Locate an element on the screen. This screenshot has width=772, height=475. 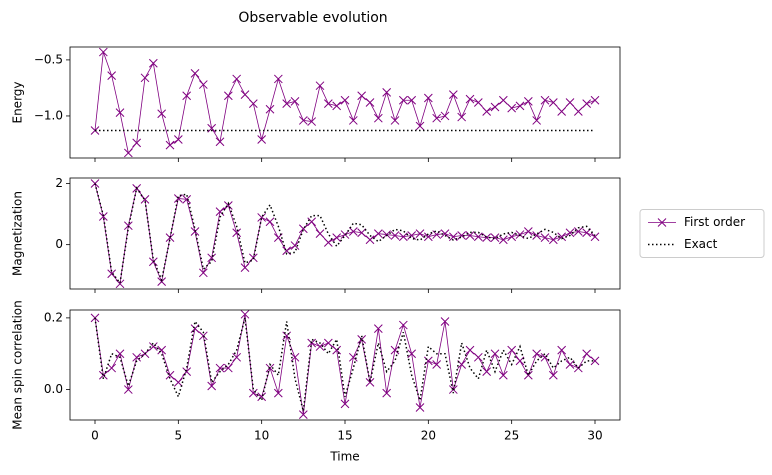
y-tick-label: 0 is located at coordinates (59, 244).